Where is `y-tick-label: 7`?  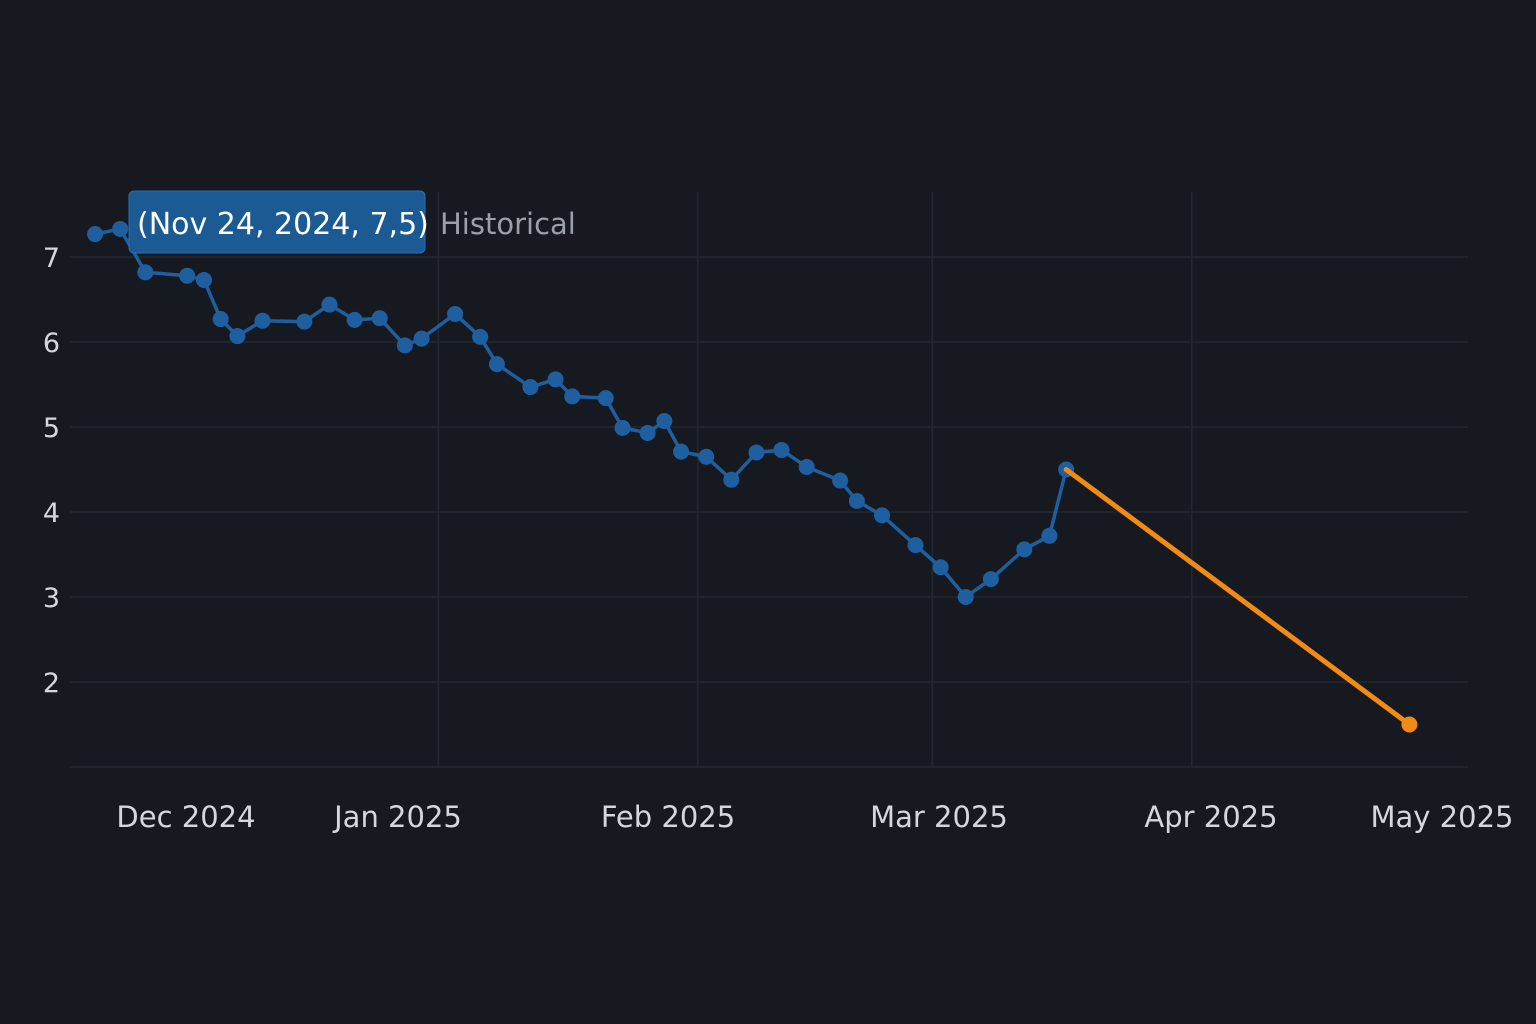 y-tick-label: 7 is located at coordinates (51, 258).